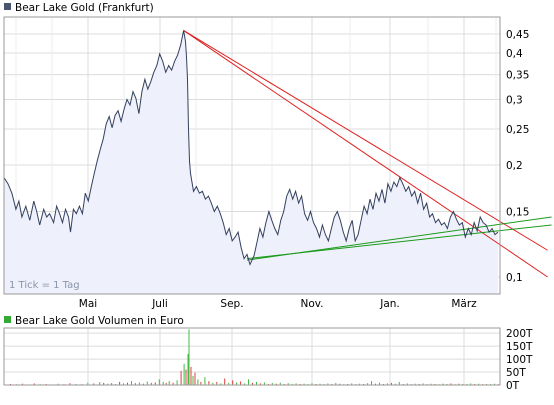 The image size is (554, 405). What do you see at coordinates (517, 76) in the screenshot?
I see `price-y-tick-label: 0,35` at bounding box center [517, 76].